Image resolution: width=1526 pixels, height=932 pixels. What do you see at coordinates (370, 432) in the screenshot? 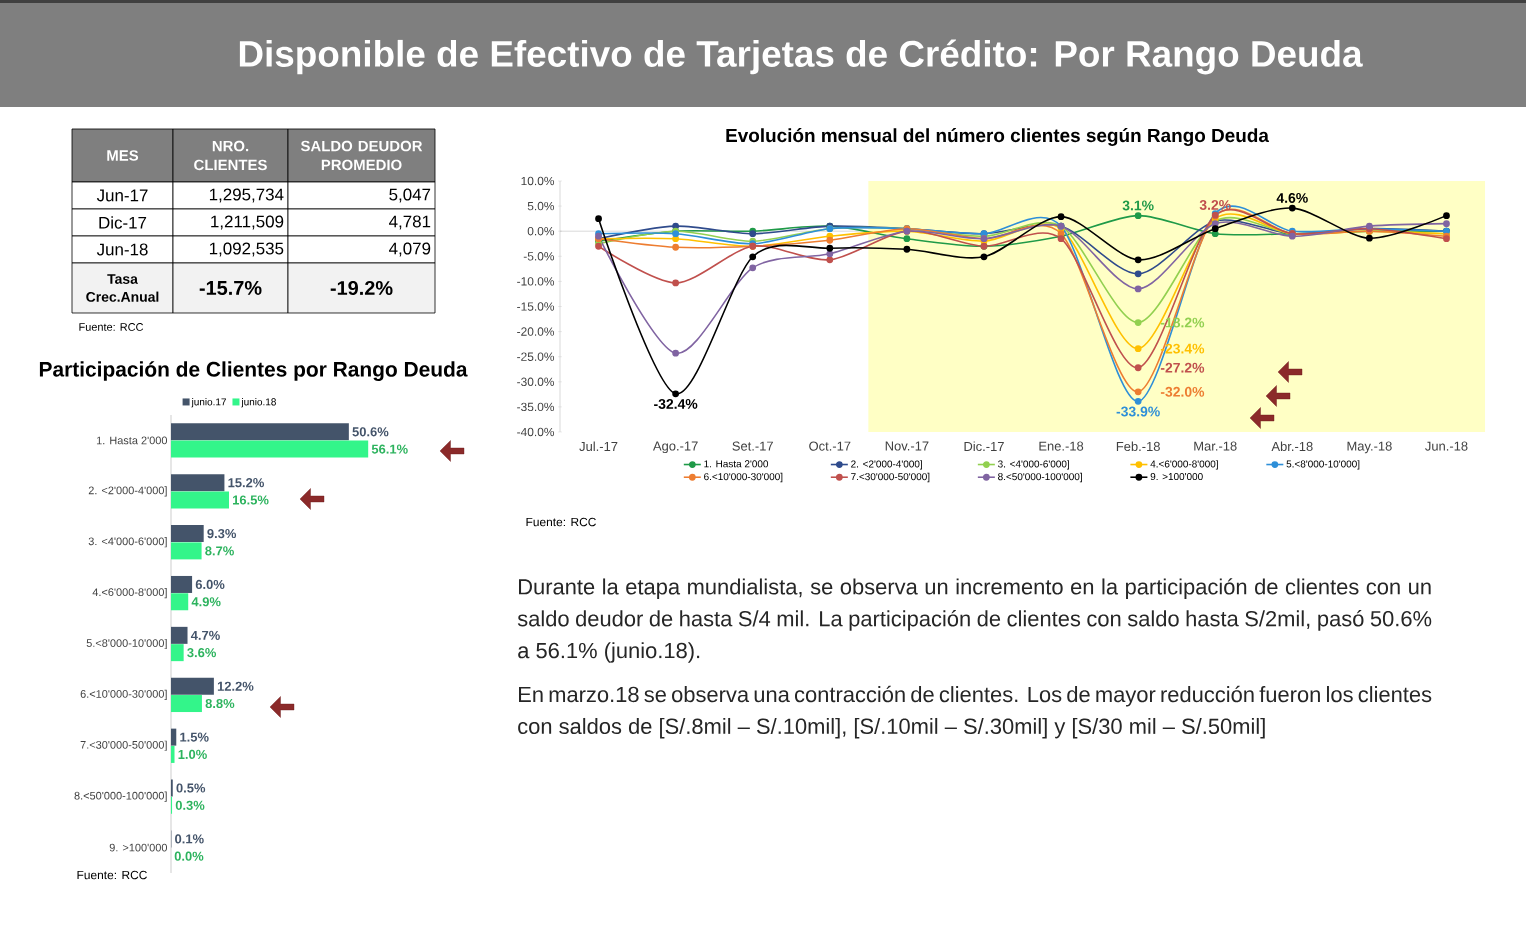
I see `data-label: 50.6%` at bounding box center [370, 432].